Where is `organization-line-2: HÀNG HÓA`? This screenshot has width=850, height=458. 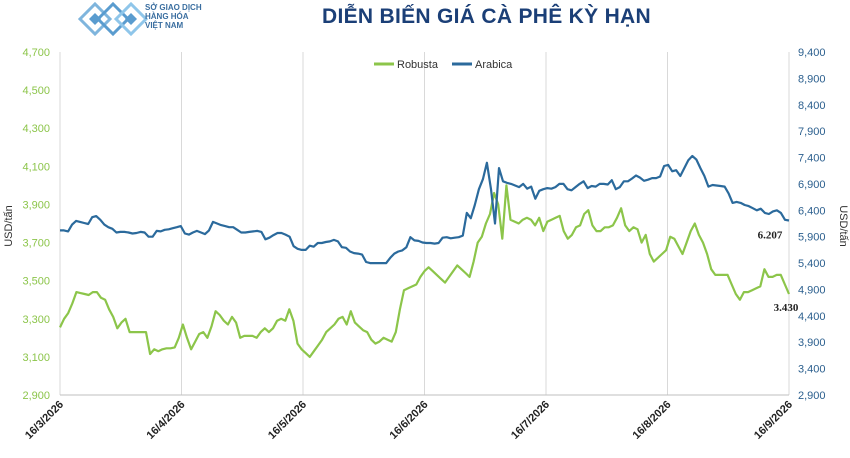 organization-line-2: HÀNG HÓA is located at coordinates (167, 16).